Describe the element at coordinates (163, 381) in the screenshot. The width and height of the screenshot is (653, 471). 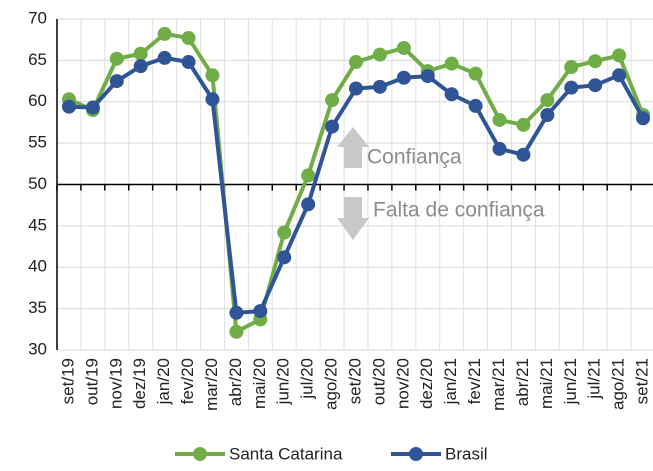
I see `x-tick-label: jan/20` at that location.